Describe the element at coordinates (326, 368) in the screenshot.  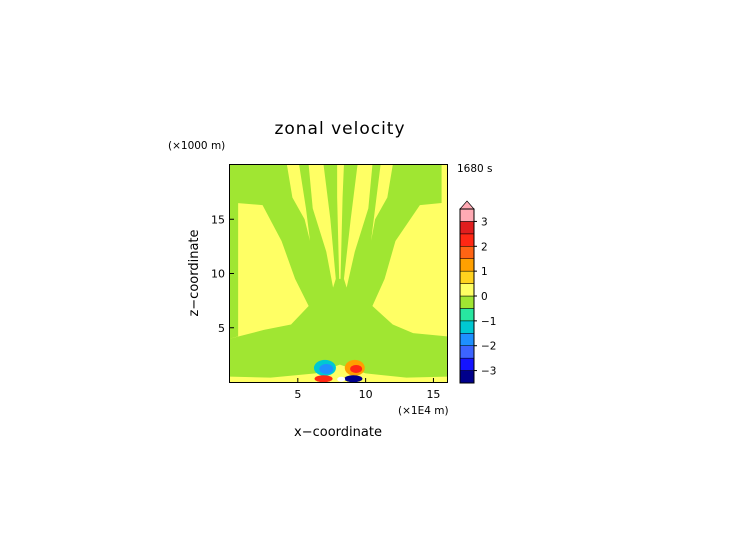
I see `field-blob-blue` at that location.